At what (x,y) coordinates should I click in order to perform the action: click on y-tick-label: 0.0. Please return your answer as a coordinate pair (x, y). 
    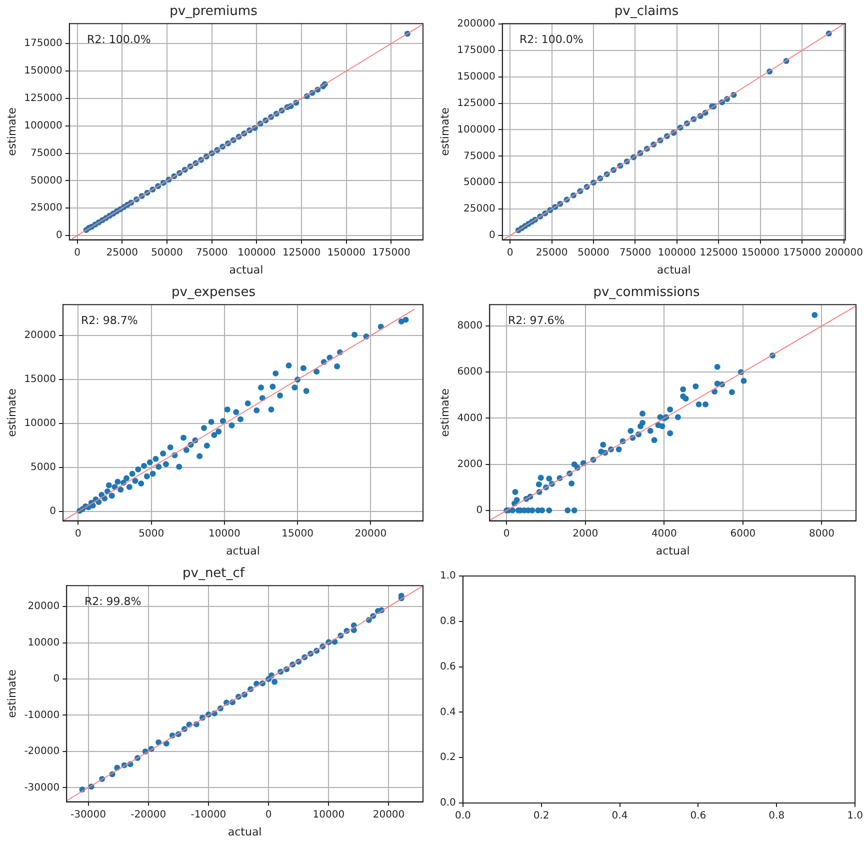
    Looking at the image, I should click on (448, 803).